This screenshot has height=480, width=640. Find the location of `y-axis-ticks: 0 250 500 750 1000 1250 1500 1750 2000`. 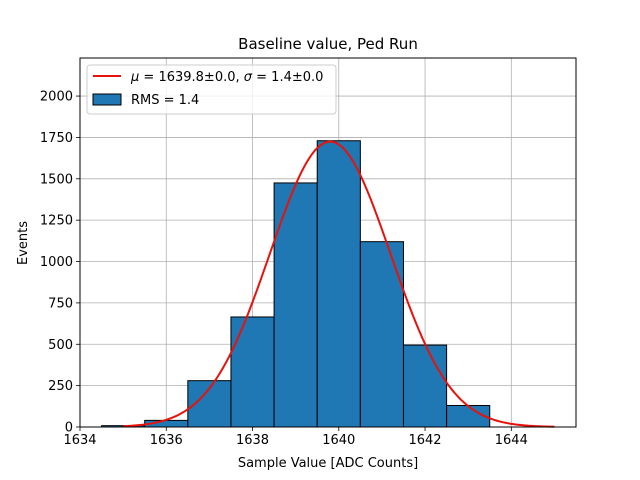

y-axis-ticks: 0 250 500 750 1000 1250 1500 1750 2000 is located at coordinates (60, 263).